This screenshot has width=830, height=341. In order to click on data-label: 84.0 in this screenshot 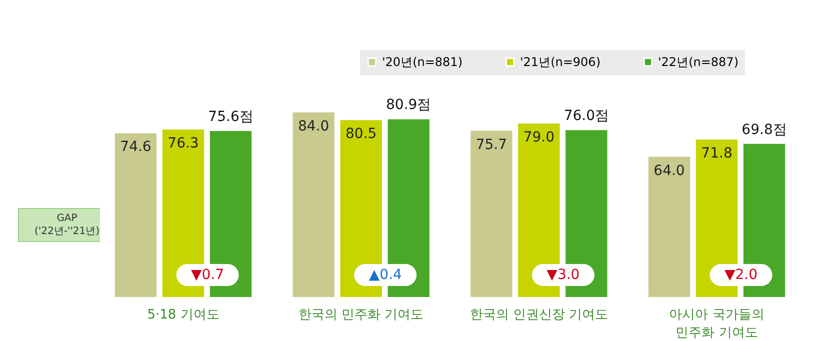, I will do `click(314, 126)`.